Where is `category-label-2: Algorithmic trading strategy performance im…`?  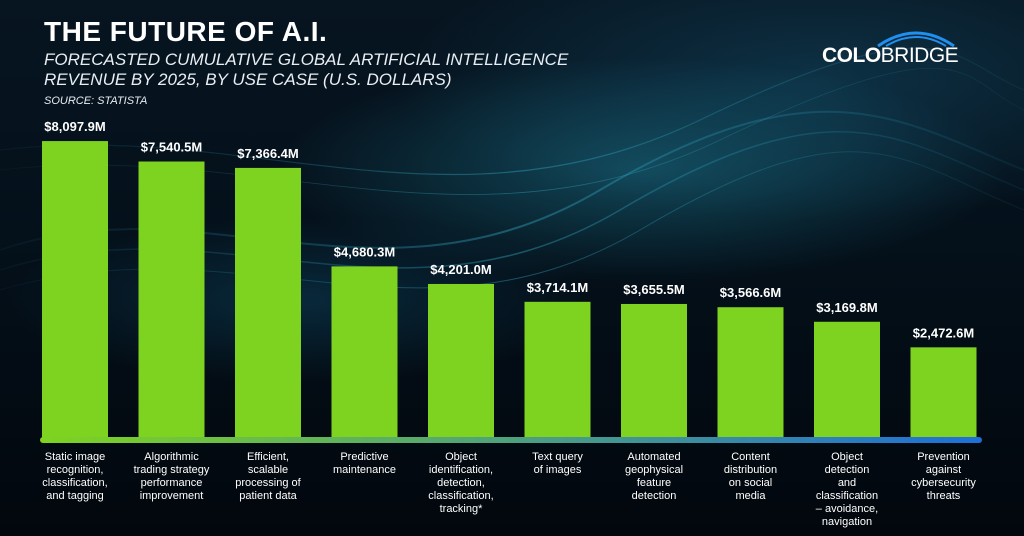
category-label-2: Algorithmic trading strategy performance im… is located at coordinates (172, 477).